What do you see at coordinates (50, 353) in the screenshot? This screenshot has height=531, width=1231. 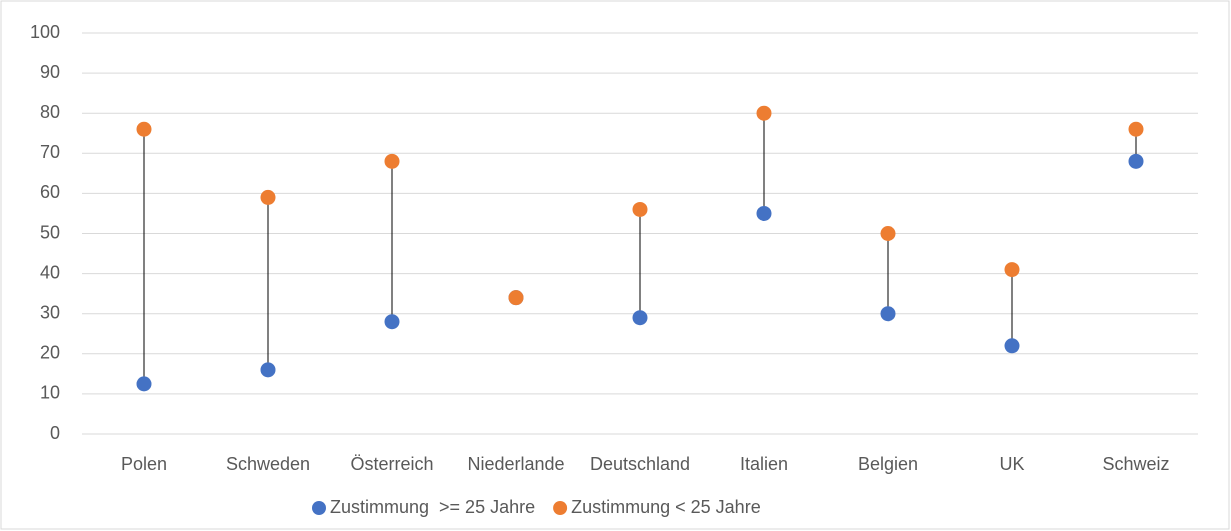 I see `y-tick-label: 20` at bounding box center [50, 353].